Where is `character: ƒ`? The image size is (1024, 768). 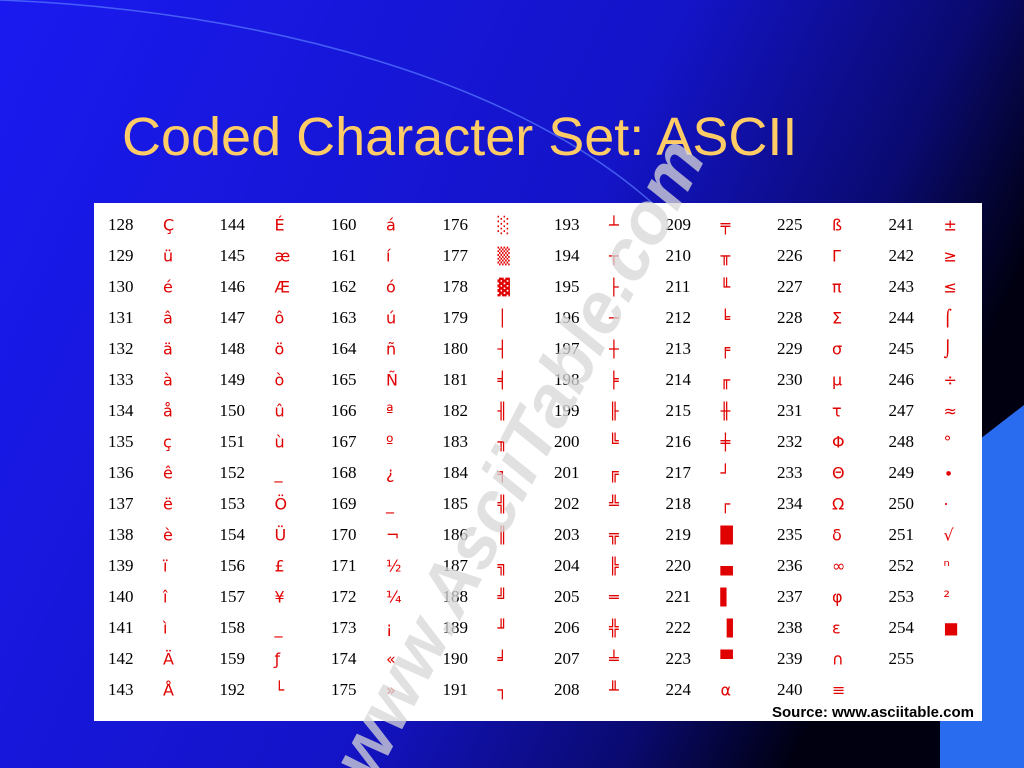 character: ƒ is located at coordinates (277, 659).